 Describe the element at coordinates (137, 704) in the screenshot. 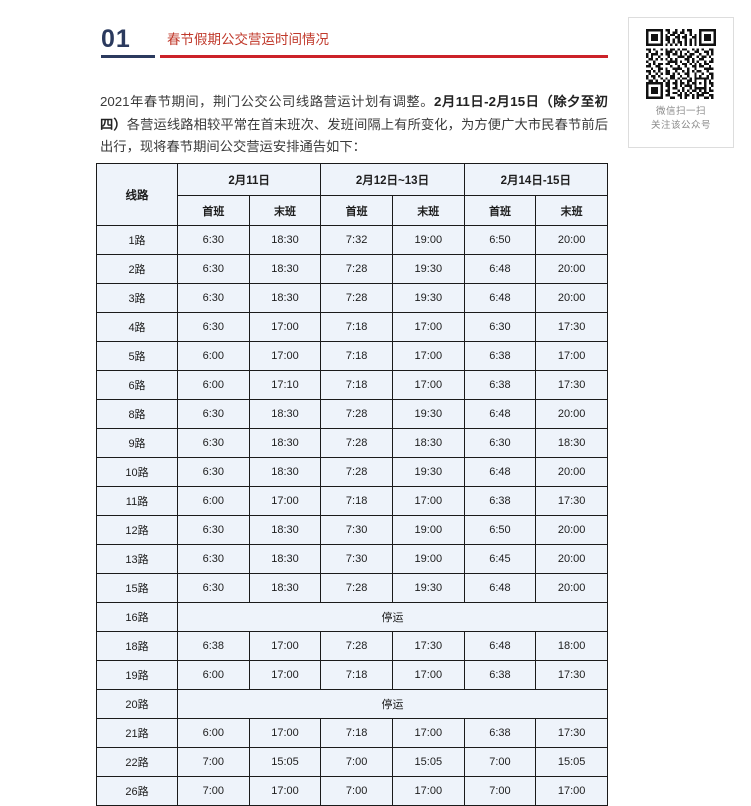

I see `route-name-cell: 20路` at that location.